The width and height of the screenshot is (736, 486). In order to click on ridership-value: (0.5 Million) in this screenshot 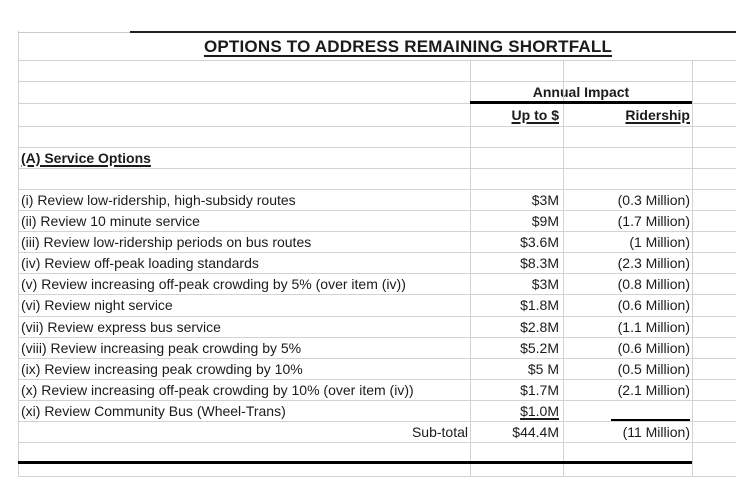, I will do `click(653, 368)`.